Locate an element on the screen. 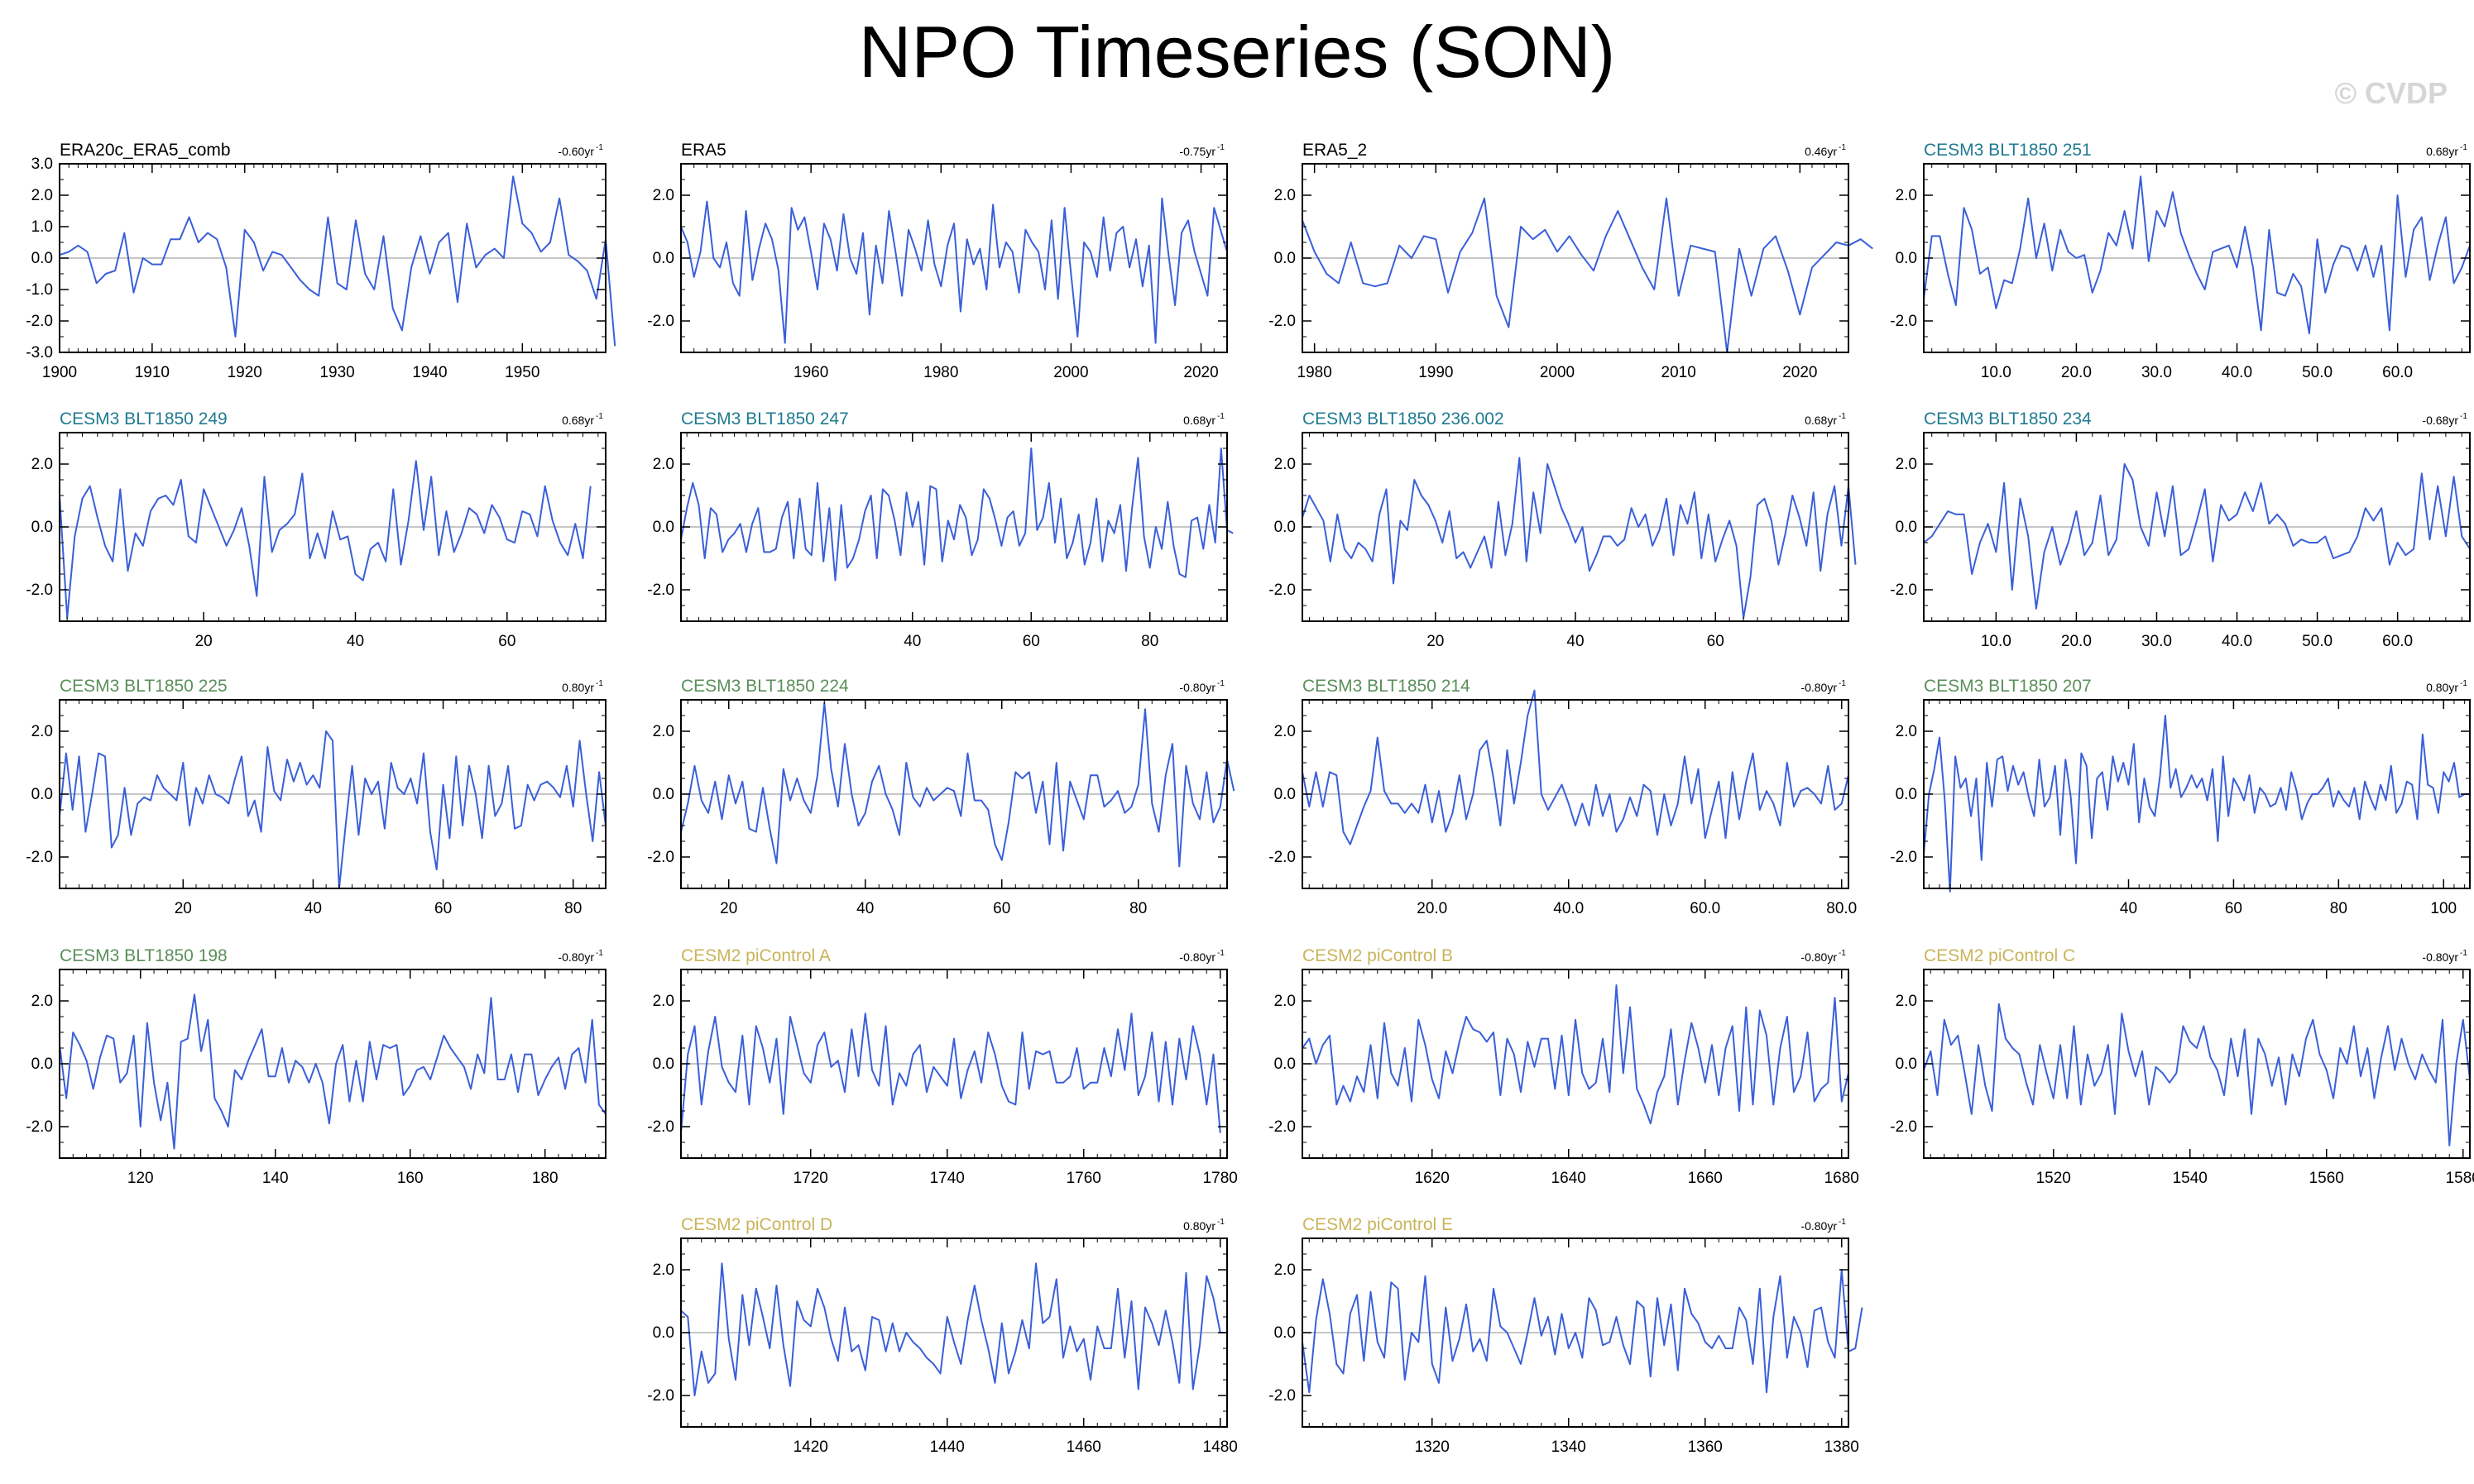 The width and height of the screenshot is (2474, 1484). trend-label: 0.80yr is located at coordinates (2442, 687).